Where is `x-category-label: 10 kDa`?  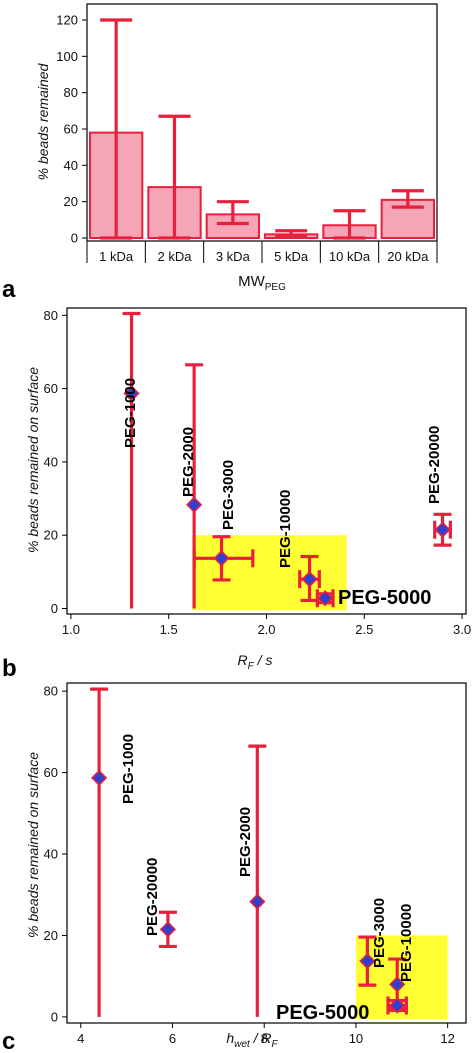
x-category-label: 10 kDa is located at coordinates (350, 256).